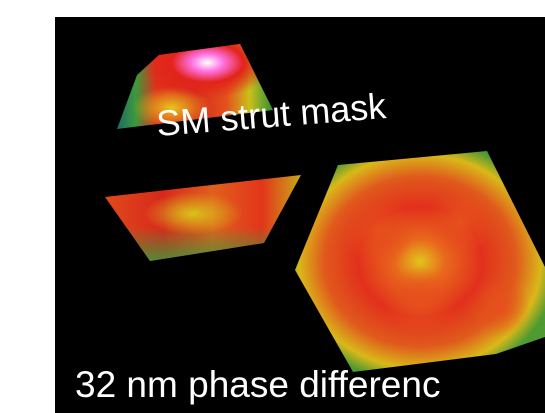 This screenshot has width=545, height=413. Describe the element at coordinates (203, 218) in the screenshot. I see `middle-trapezoid-segment` at that location.